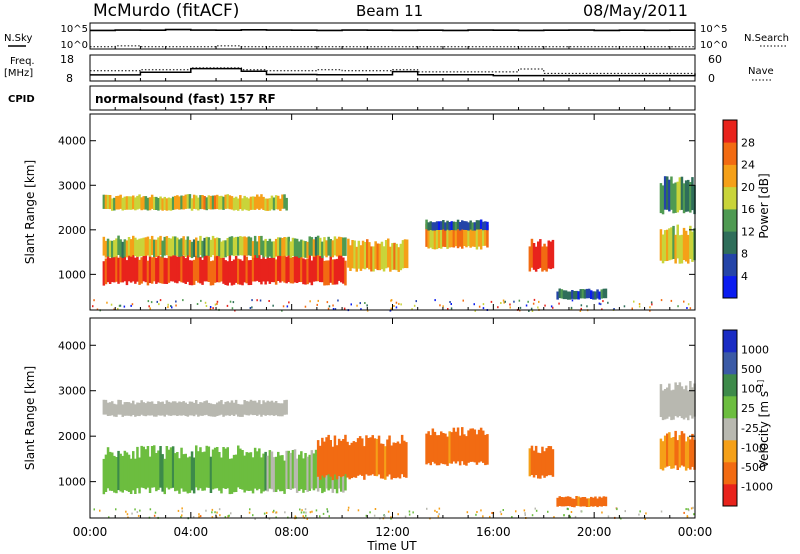 Image resolution: width=800 pixels, height=554 pixels. I want to click on colorbar-tick-label: 20, so click(748, 187).